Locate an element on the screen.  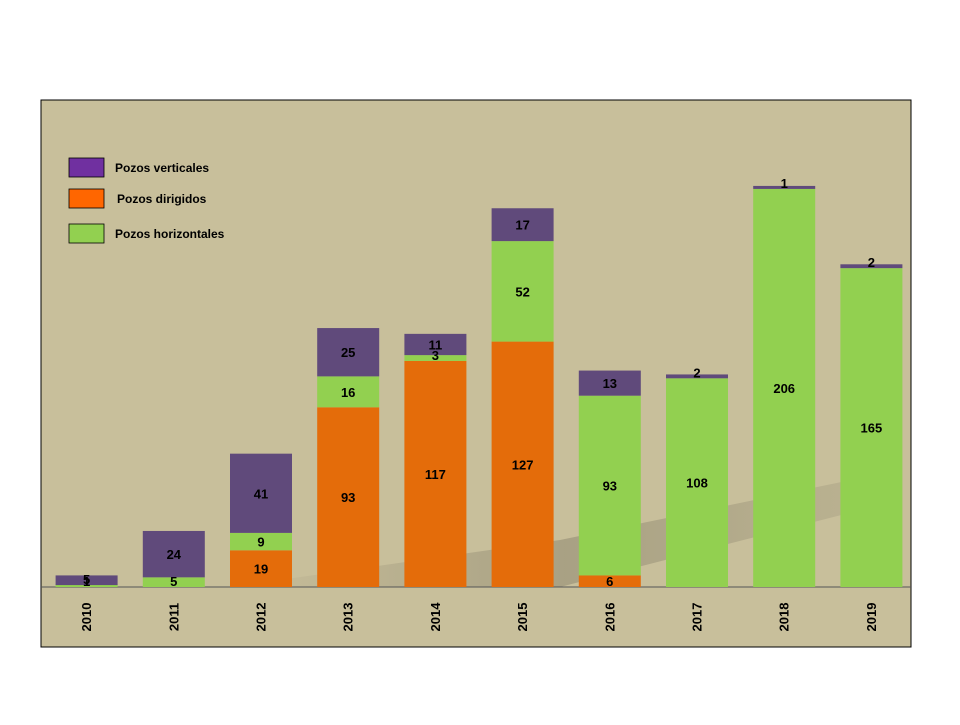
bar-2015-pozos-dirigidos is located at coordinates (522, 464).